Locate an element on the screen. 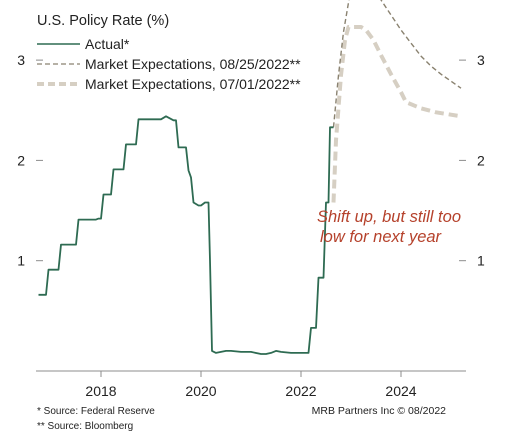  chart-title: U.S. Policy Rate (%) is located at coordinates (103, 21).